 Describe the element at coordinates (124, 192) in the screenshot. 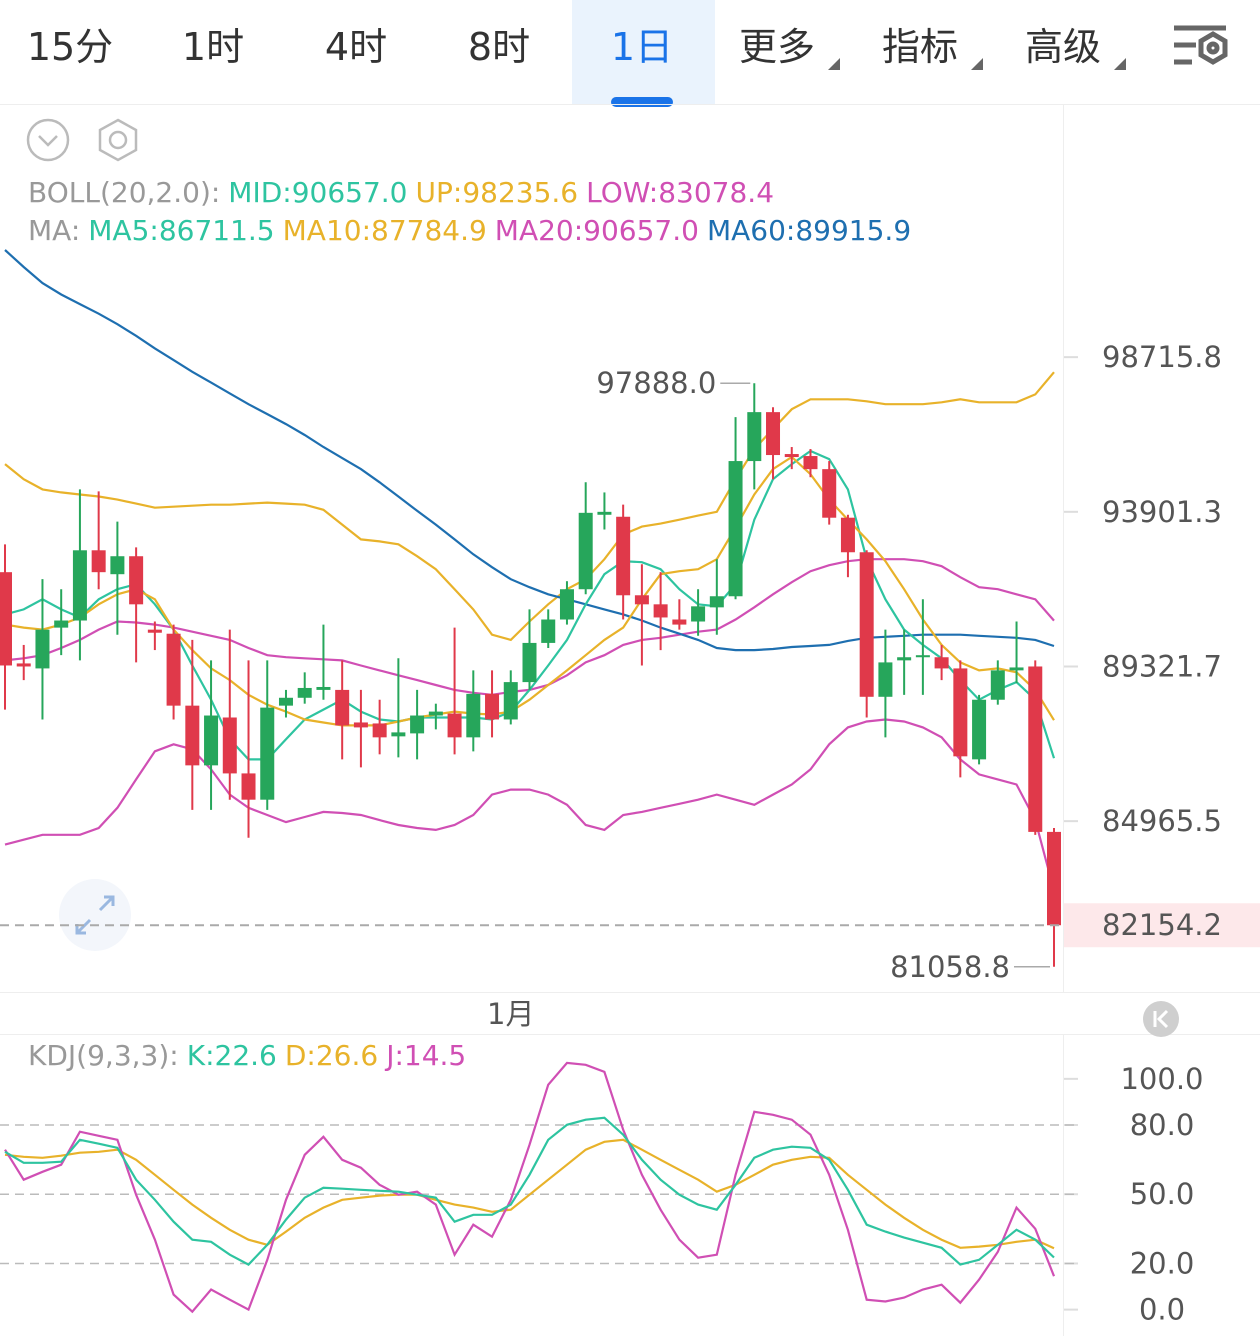

I see `legend-entry: BOLL(20,2.0):` at that location.